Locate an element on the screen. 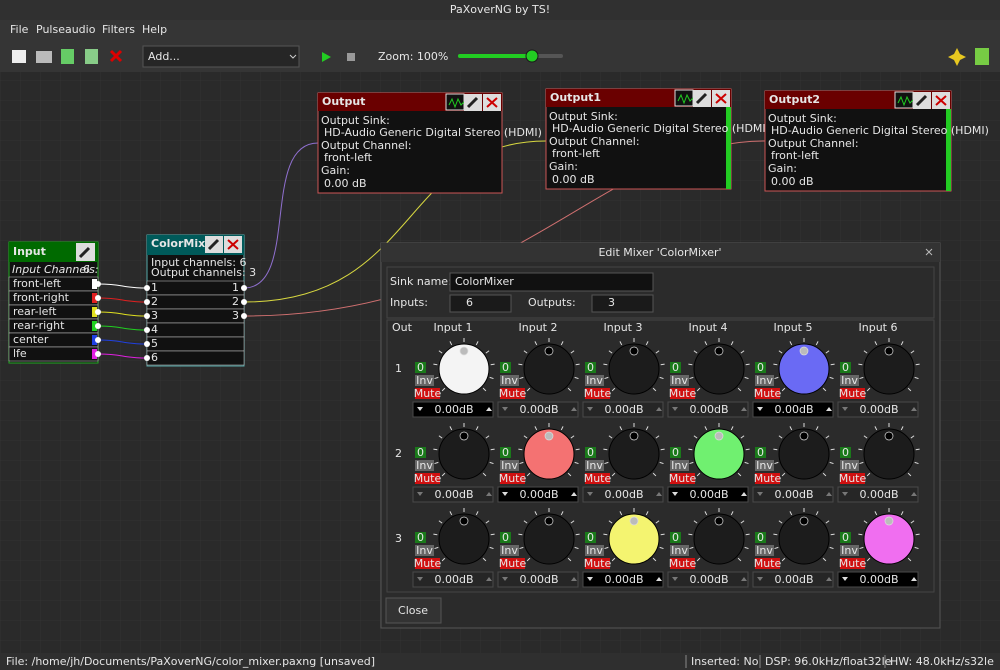 This screenshot has width=1000, height=670. menu-item: File is located at coordinates (19, 29).